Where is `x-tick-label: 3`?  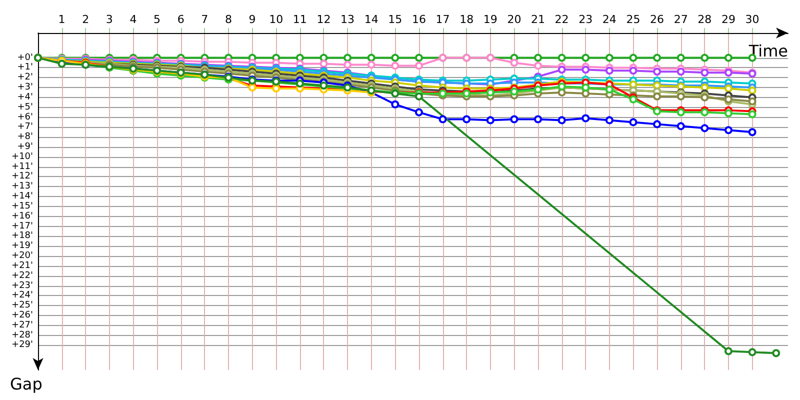
x-tick-label: 3 is located at coordinates (109, 19).